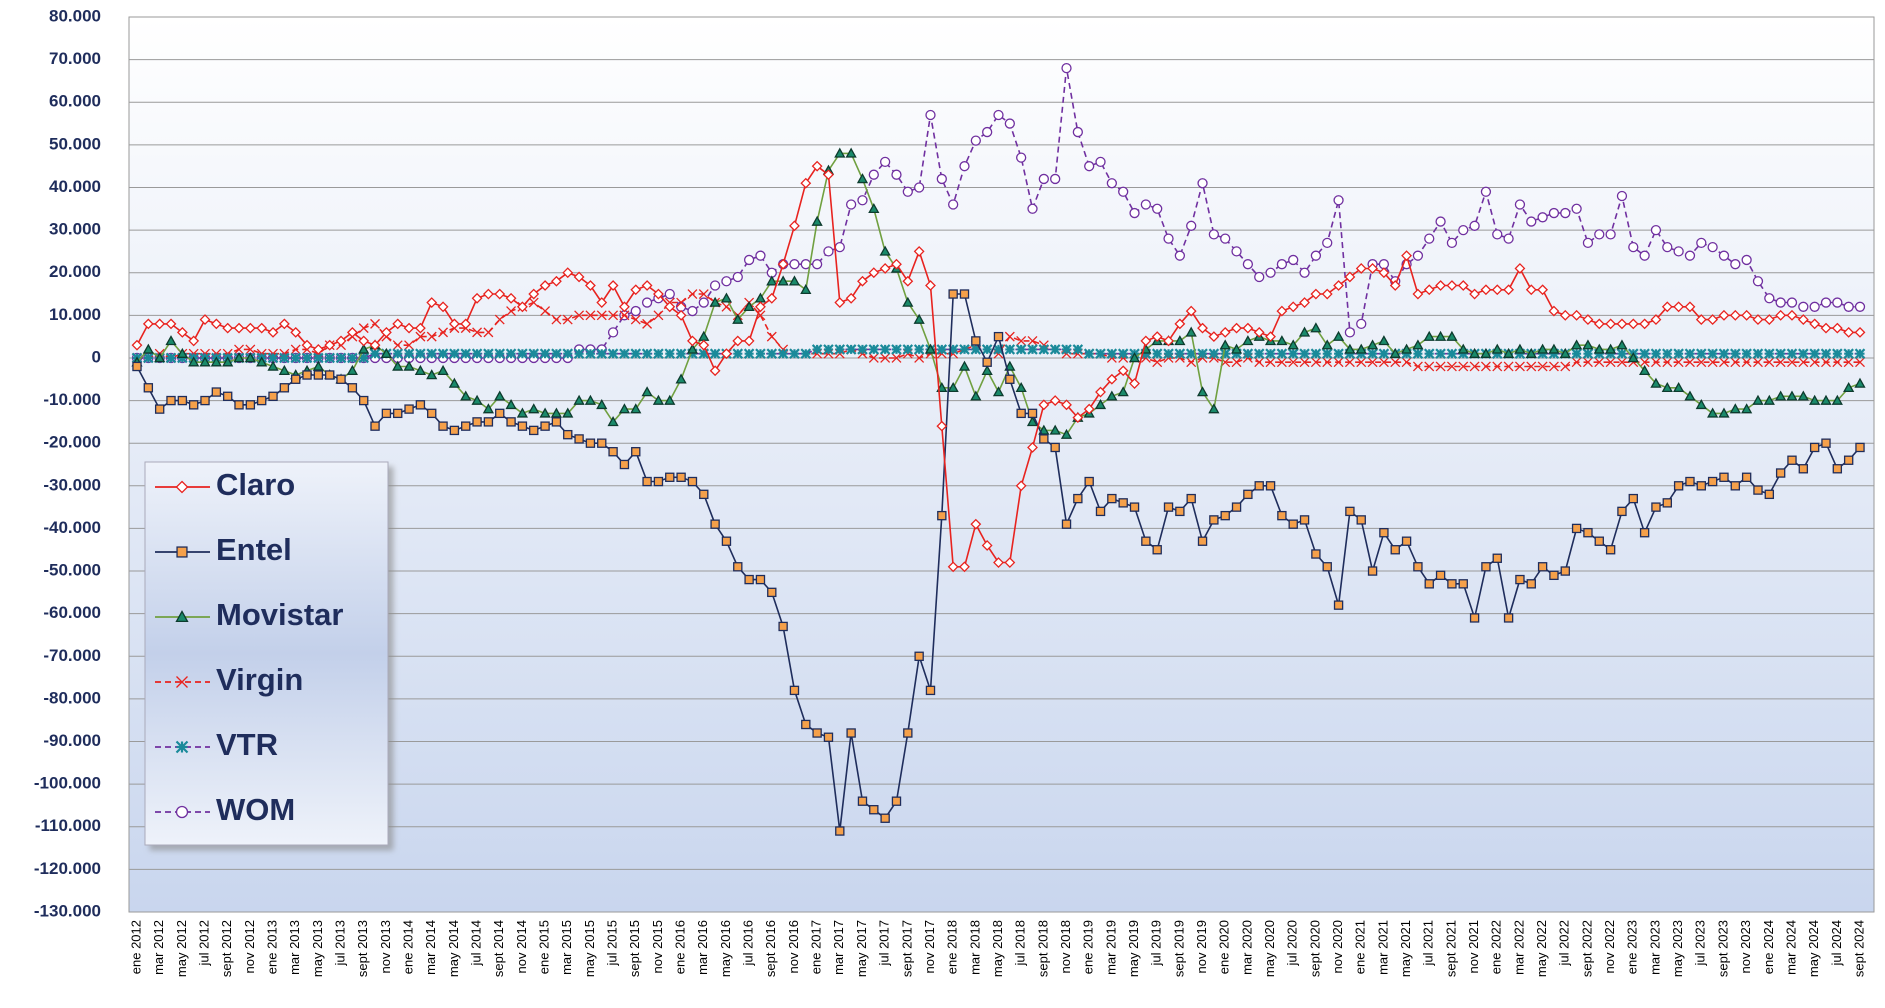 This screenshot has height=1008, width=1885. Describe the element at coordinates (725, 948) in the screenshot. I see `x-tick-label: may 2016` at that location.